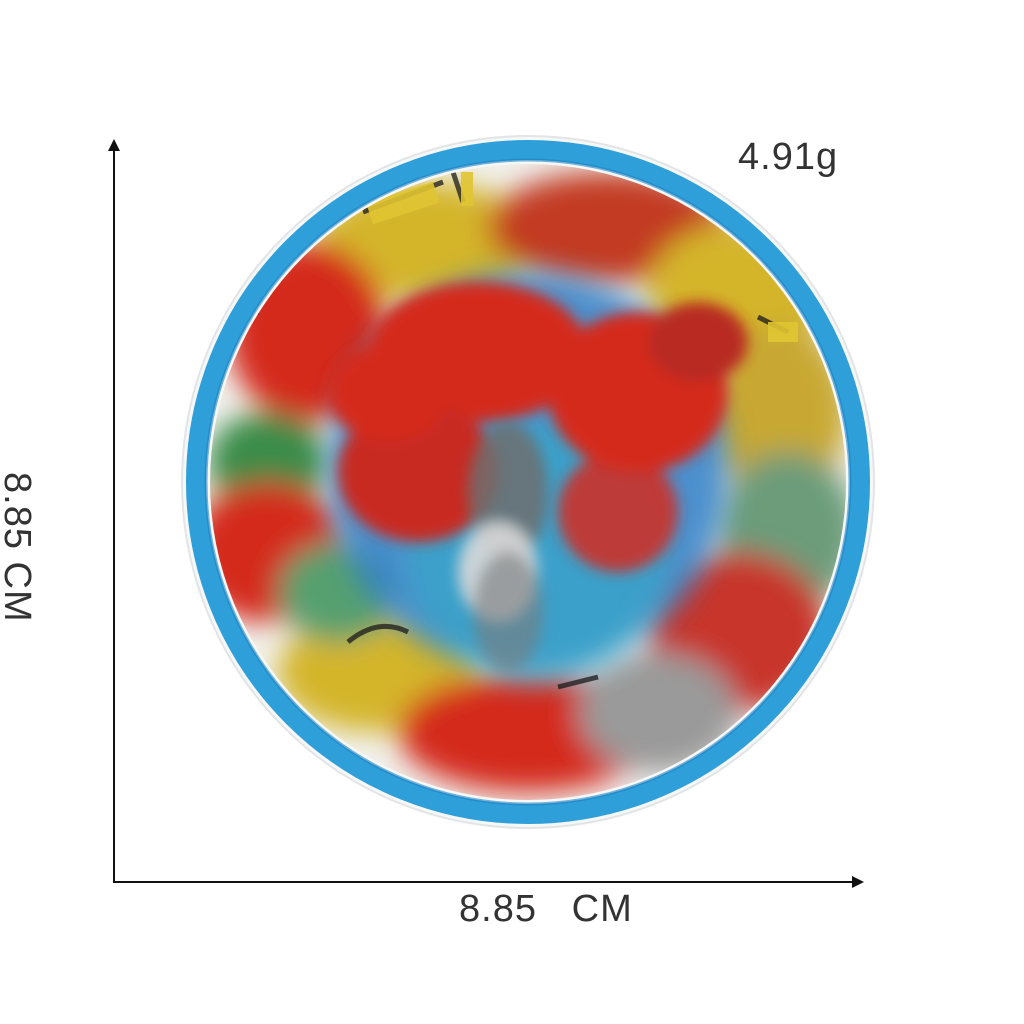 This screenshot has height=1024, width=1024. What do you see at coordinates (114, 145) in the screenshot?
I see `height-arrow-head-icon` at bounding box center [114, 145].